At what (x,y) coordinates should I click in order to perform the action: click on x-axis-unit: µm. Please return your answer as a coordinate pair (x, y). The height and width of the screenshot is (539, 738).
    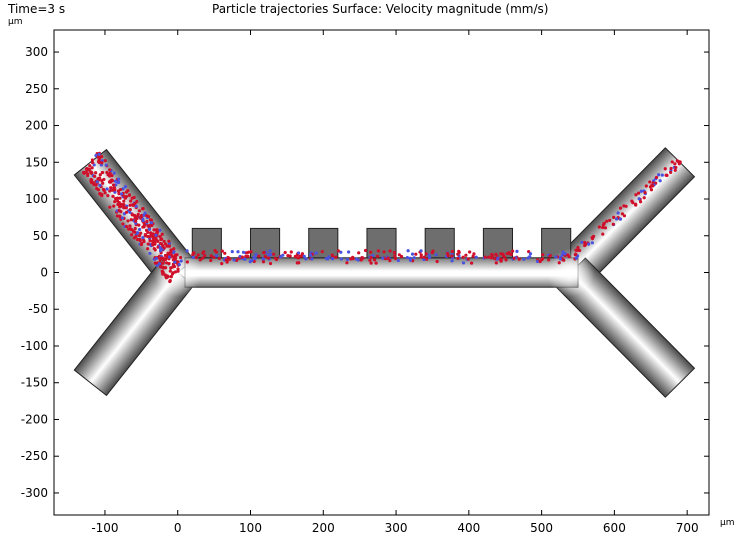
    Looking at the image, I should click on (727, 523).